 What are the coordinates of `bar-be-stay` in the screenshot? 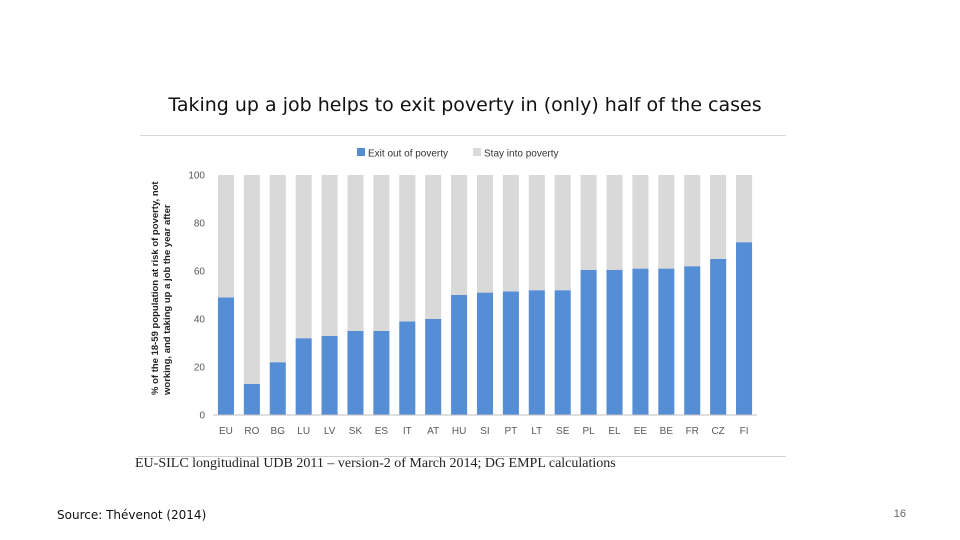 It's located at (666, 222).